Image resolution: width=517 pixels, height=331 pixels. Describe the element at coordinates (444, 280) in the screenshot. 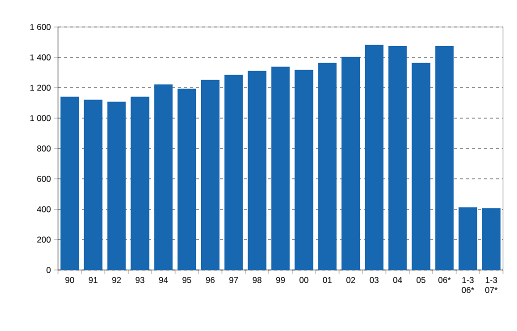

I see `x-tick-label: 06*` at that location.